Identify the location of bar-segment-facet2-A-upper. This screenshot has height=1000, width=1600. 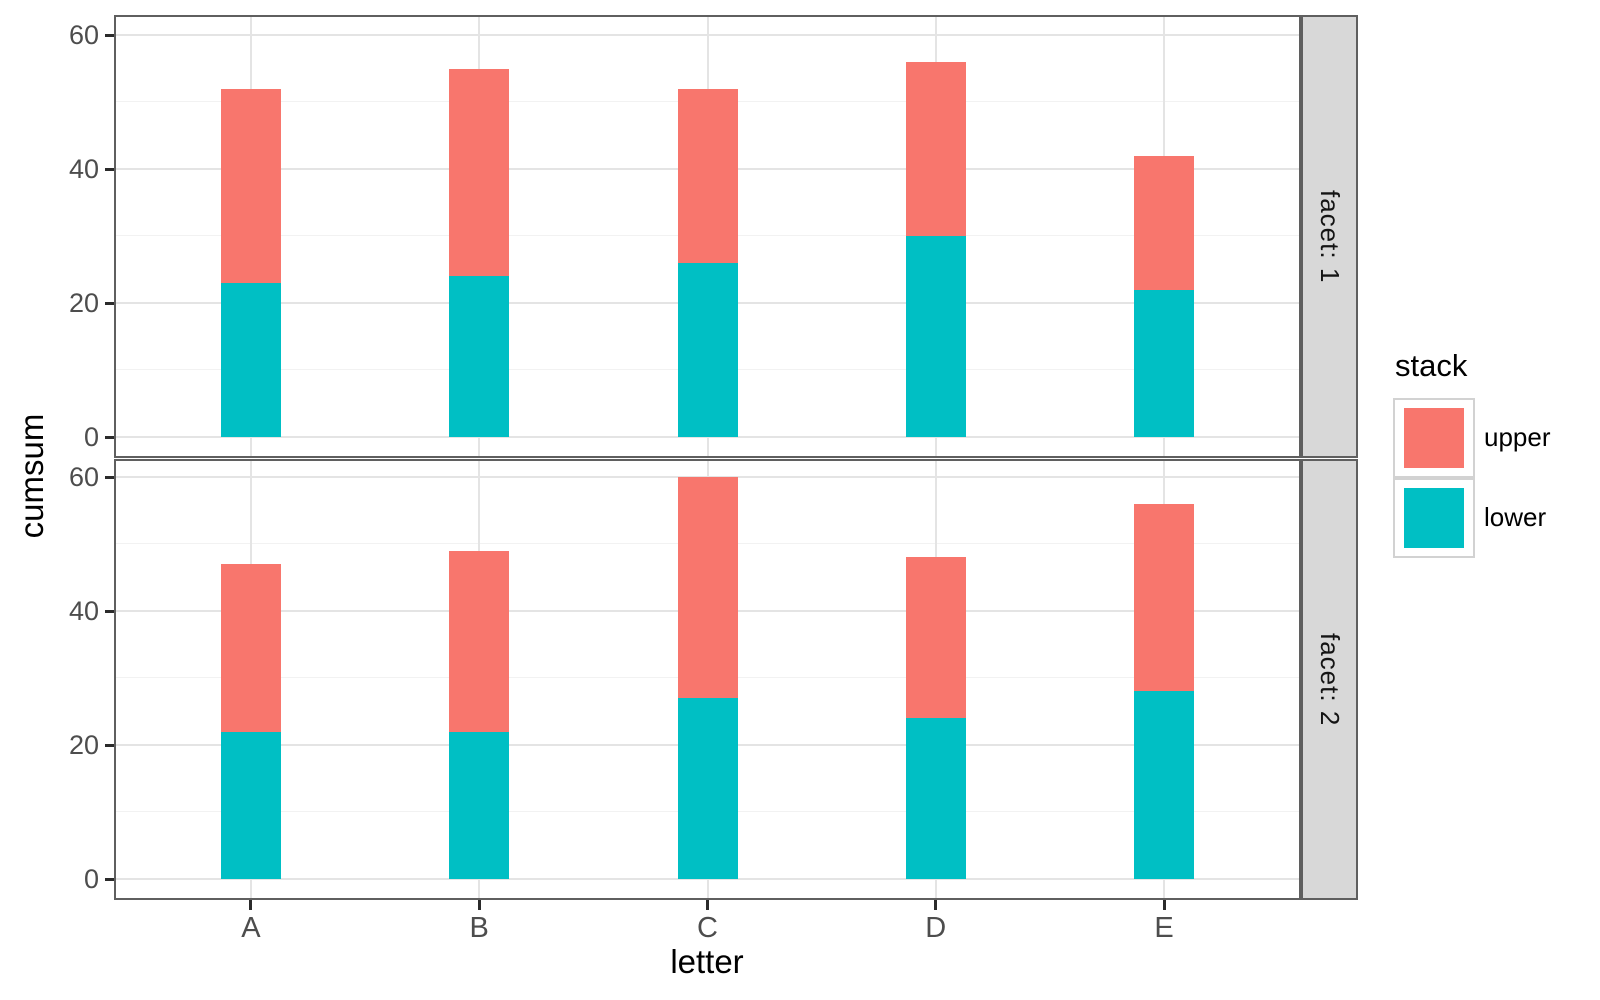
(250, 648).